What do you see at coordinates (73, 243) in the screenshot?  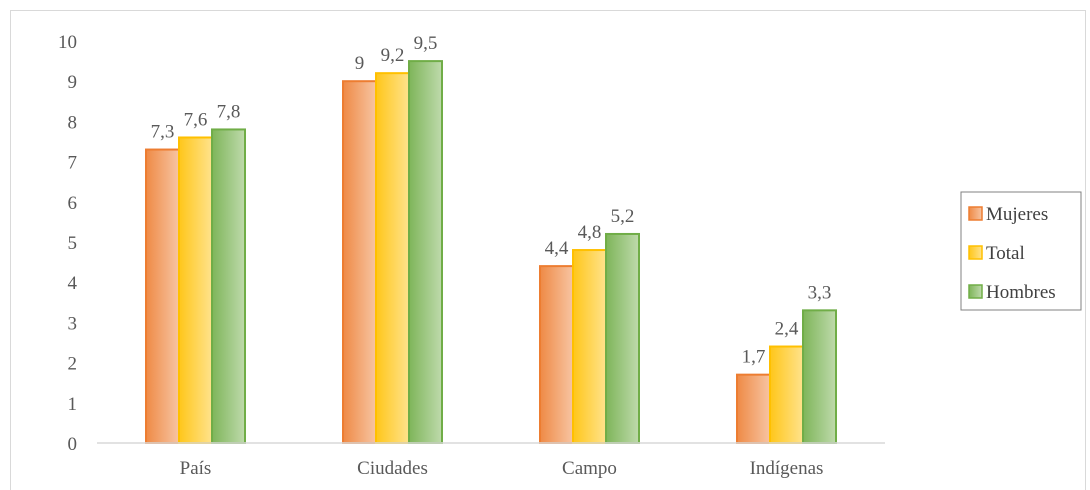 I see `y-tick-label: 5` at bounding box center [73, 243].